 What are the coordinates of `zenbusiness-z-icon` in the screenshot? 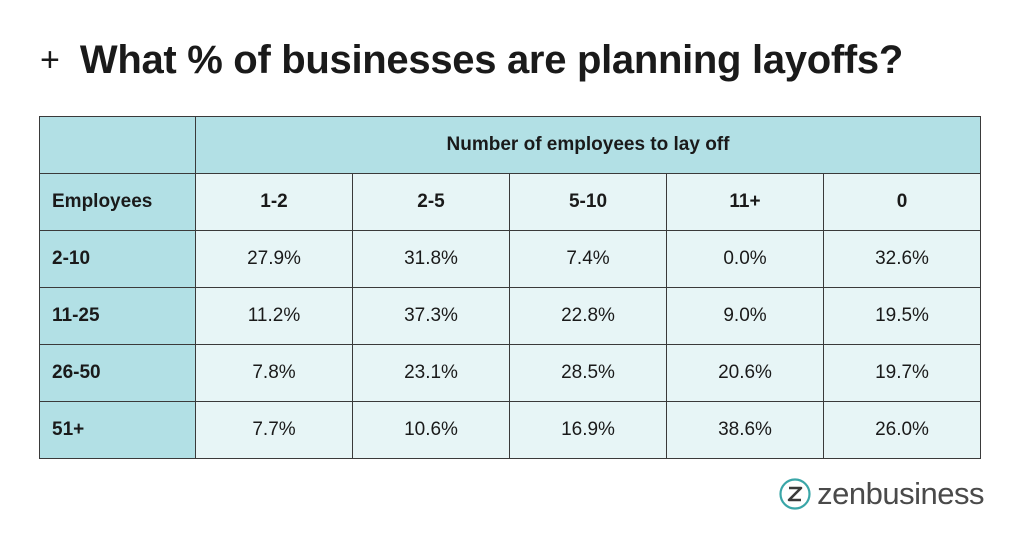 It's located at (795, 494).